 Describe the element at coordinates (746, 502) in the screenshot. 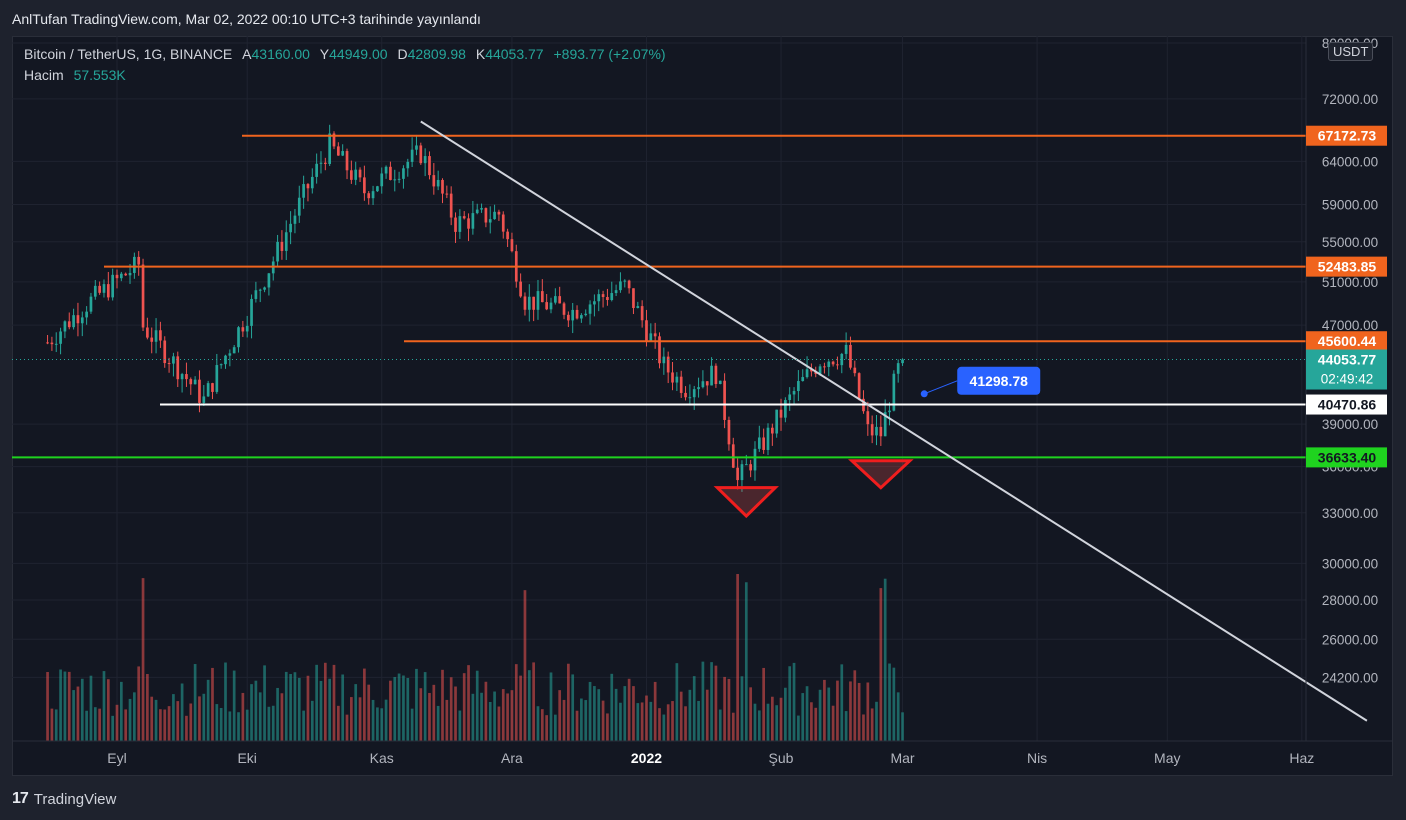

I see `down-triangle-marker` at that location.